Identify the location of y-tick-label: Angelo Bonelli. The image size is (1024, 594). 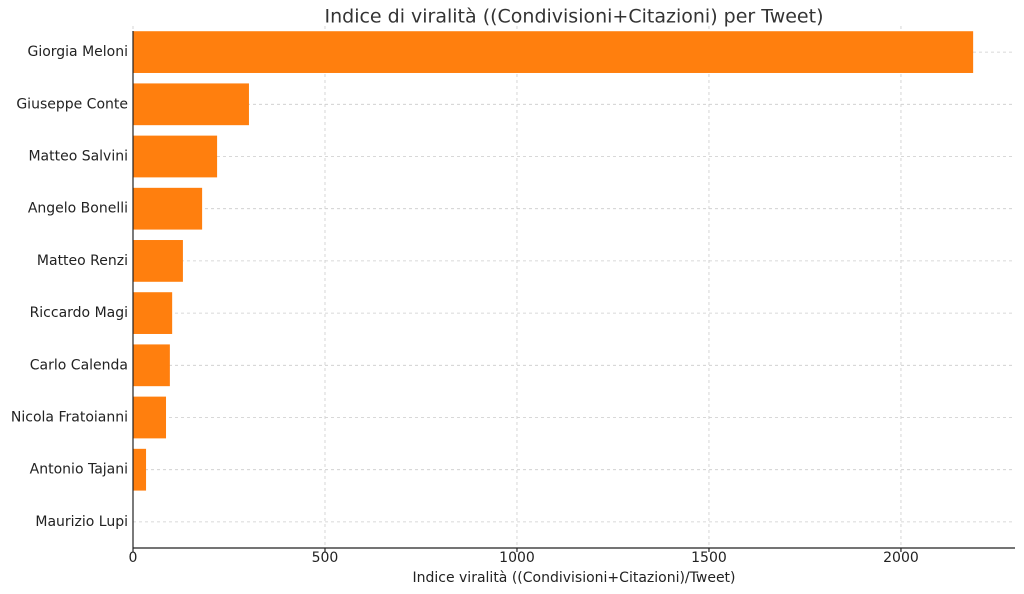
(78, 209).